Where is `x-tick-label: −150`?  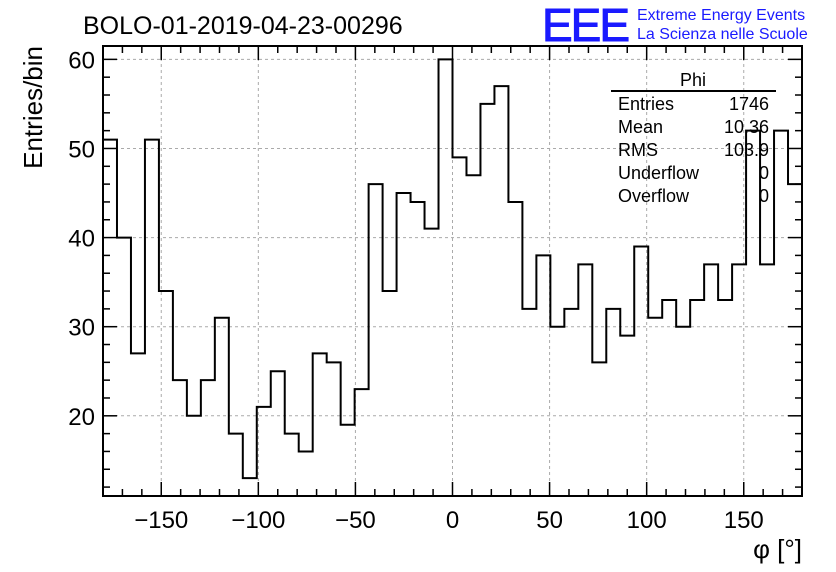
x-tick-label: −150 is located at coordinates (161, 520).